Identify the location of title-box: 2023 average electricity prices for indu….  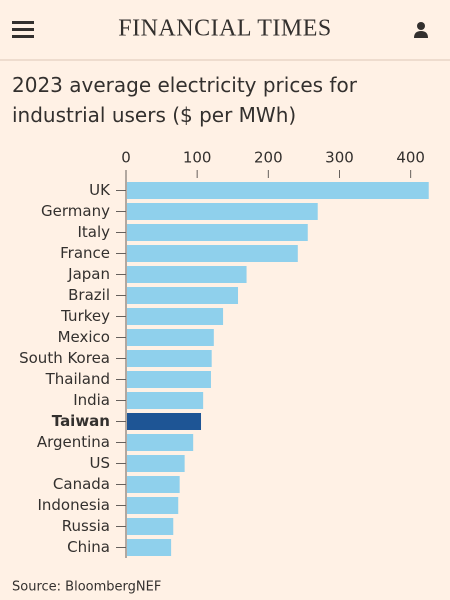
(184, 100).